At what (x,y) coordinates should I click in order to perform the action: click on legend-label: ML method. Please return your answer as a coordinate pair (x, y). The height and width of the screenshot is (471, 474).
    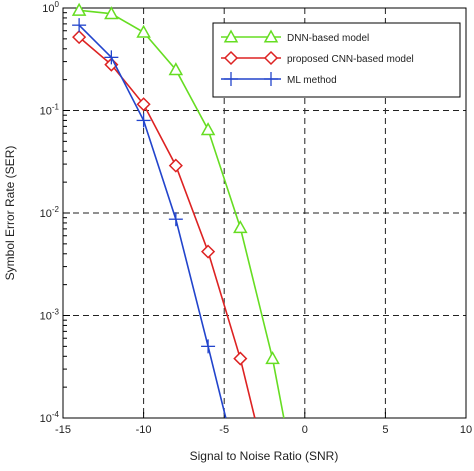
    Looking at the image, I should click on (312, 80).